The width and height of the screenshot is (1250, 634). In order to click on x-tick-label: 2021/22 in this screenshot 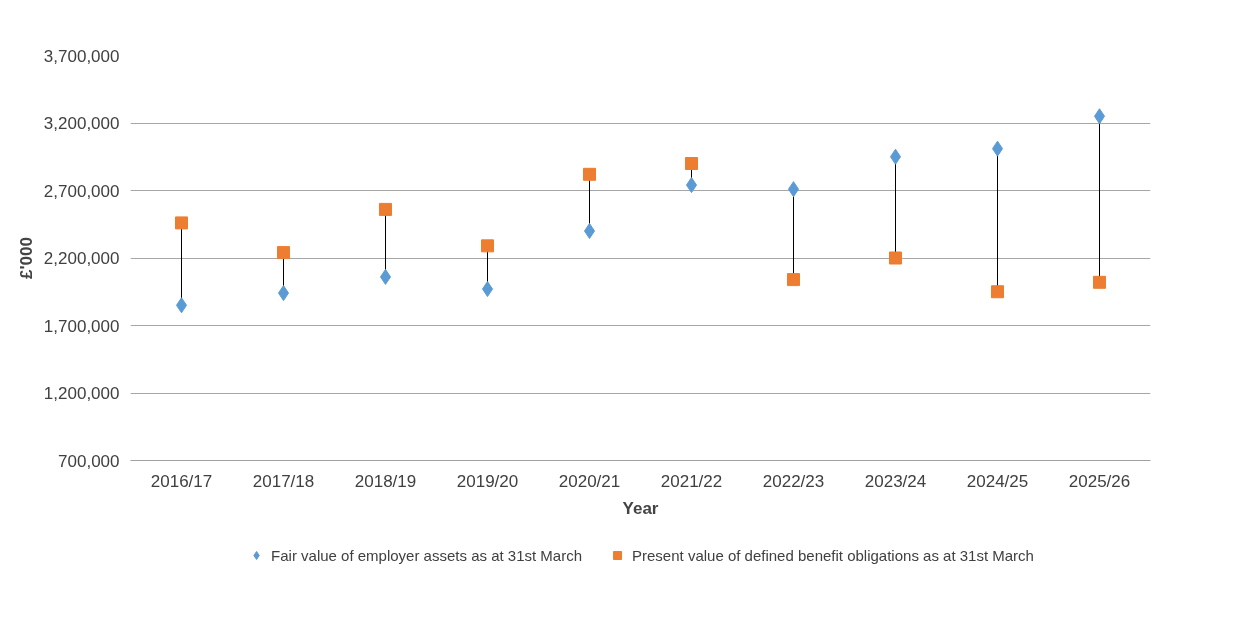, I will do `click(691, 481)`.